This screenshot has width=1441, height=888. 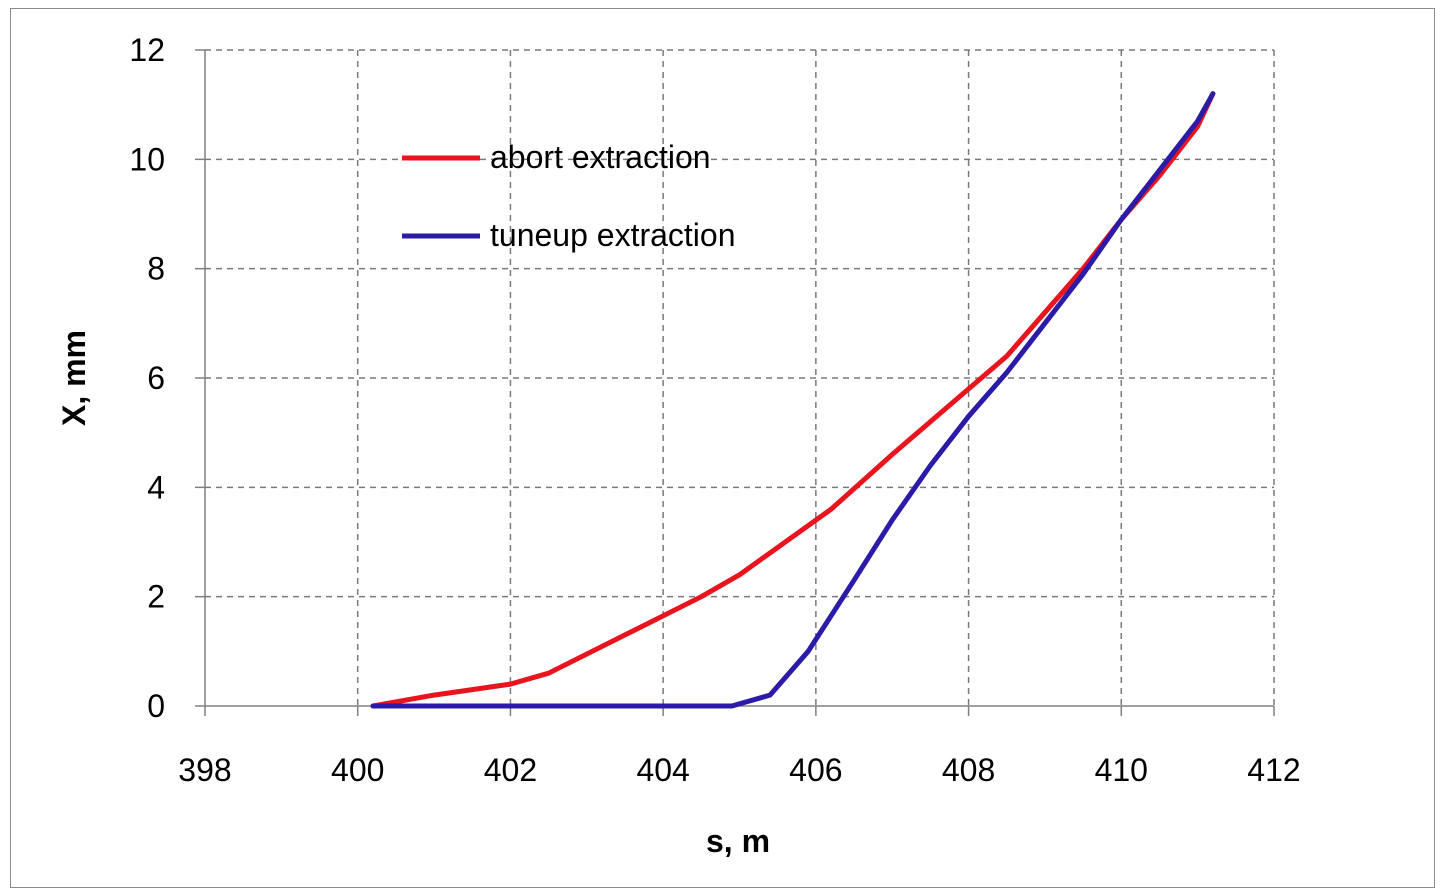 I want to click on legend-label-0: abort extraction, so click(x=600, y=157).